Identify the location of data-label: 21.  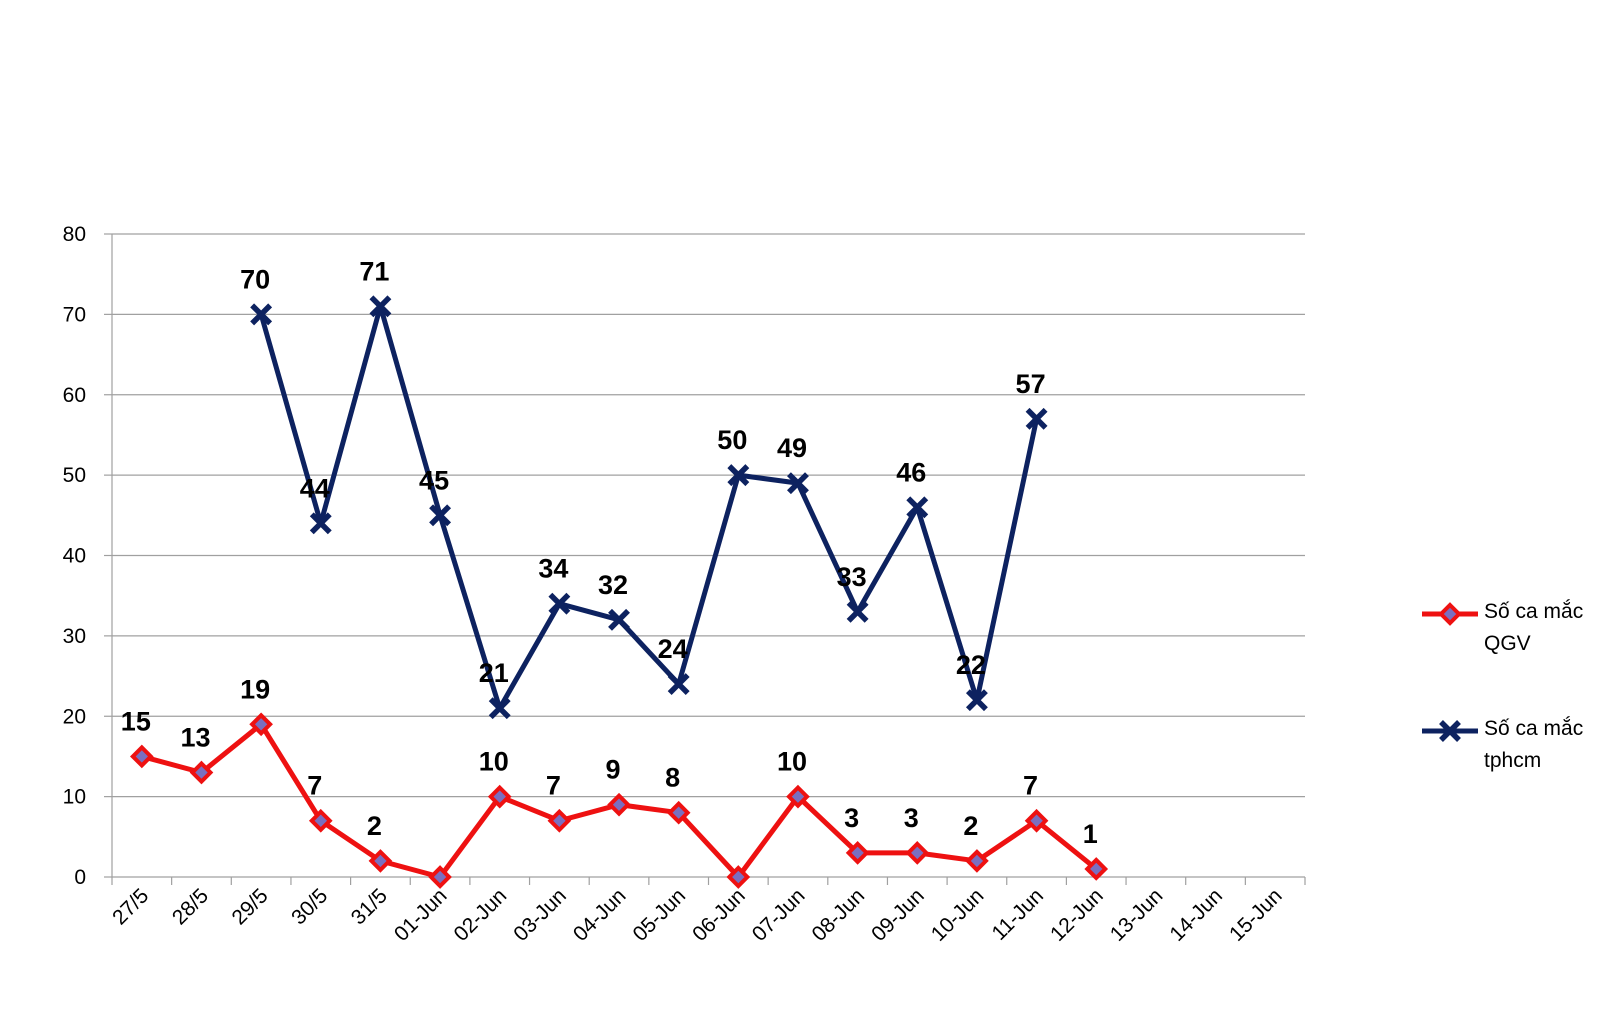
(494, 673).